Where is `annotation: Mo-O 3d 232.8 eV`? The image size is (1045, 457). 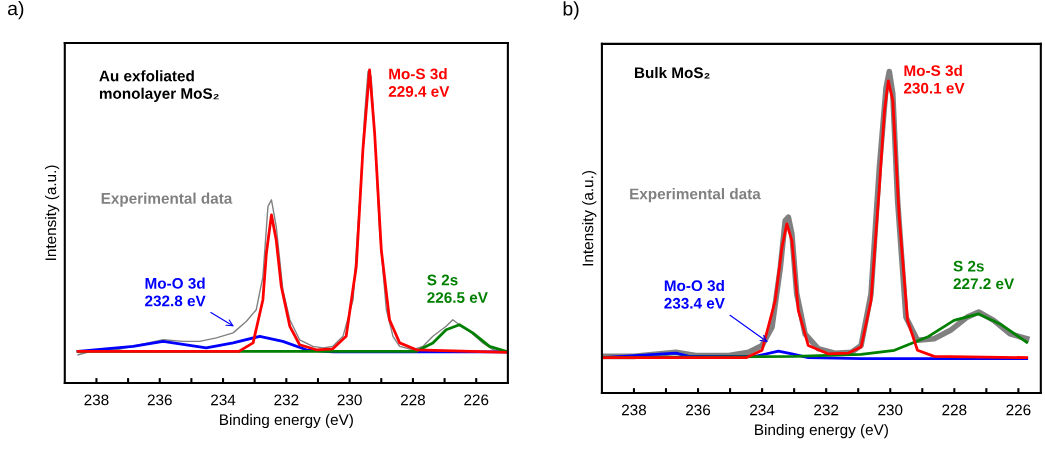 annotation: Mo-O 3d 232.8 eV is located at coordinates (175, 292).